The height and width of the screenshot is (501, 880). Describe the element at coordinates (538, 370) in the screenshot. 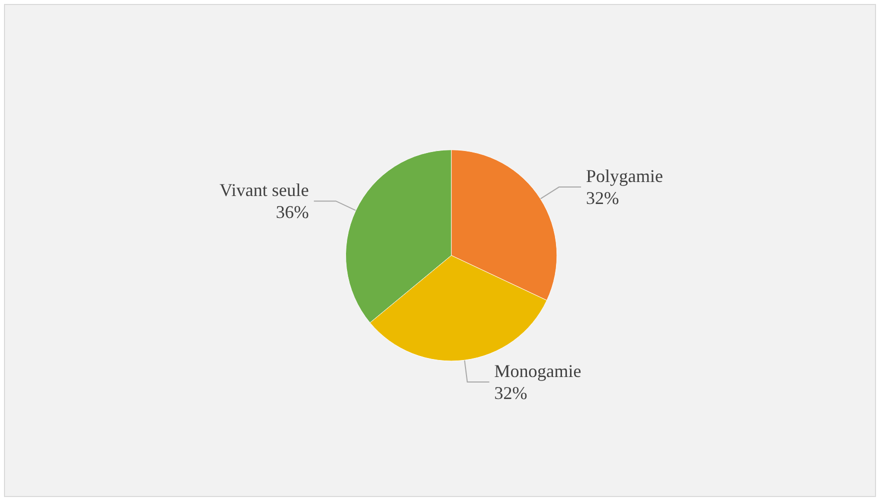

I see `slice-label: Monogamie` at that location.